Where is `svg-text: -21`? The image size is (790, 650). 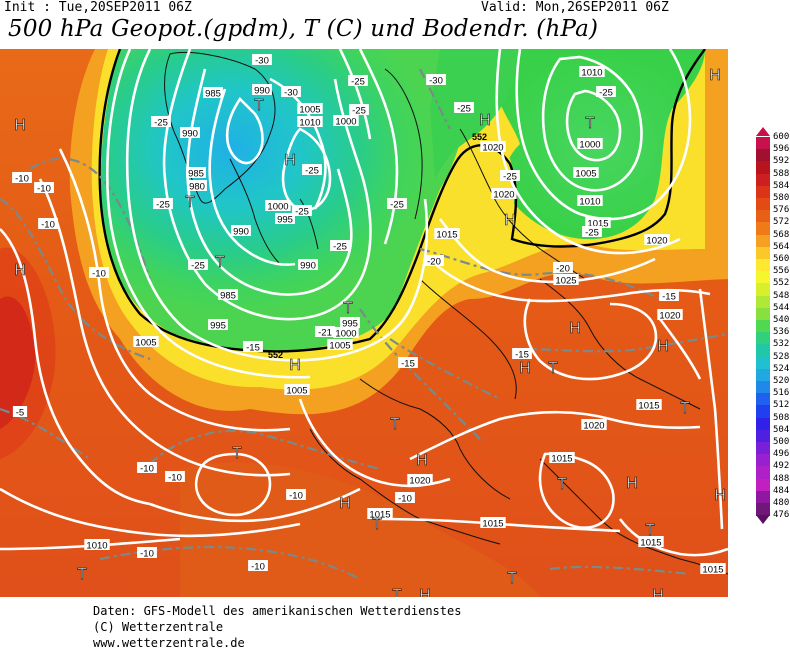
svg-text: -21 is located at coordinates (325, 333).